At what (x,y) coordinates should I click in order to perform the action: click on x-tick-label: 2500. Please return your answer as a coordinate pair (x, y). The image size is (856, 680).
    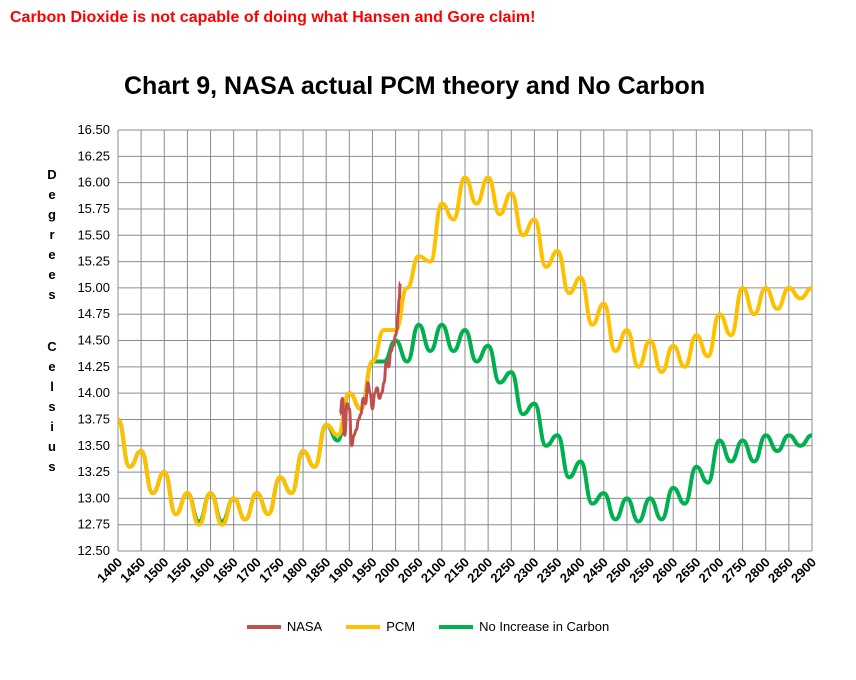
    Looking at the image, I should click on (618, 570).